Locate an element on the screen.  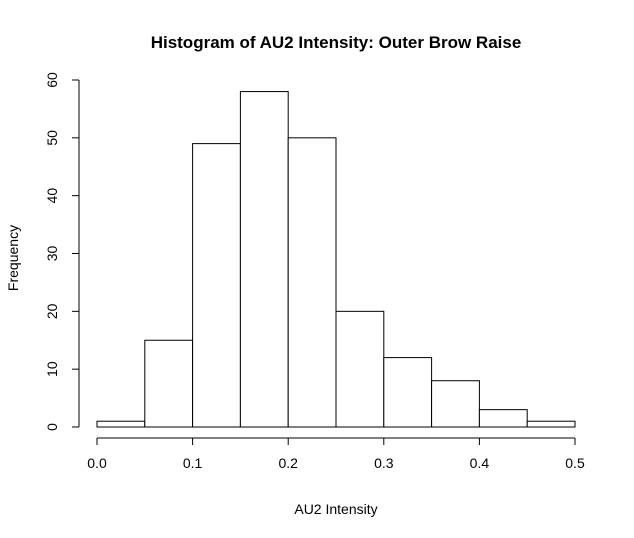
y-tick-label-1: 10 is located at coordinates (52, 369).